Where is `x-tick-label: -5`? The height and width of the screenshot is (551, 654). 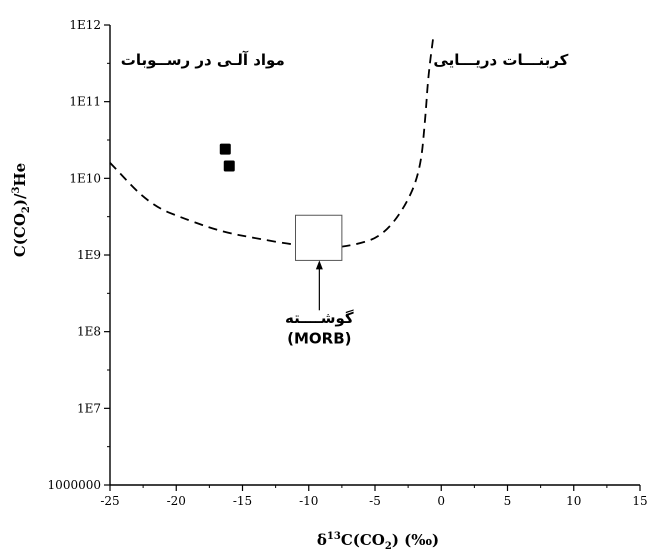
x-tick-label: -5 is located at coordinates (375, 501).